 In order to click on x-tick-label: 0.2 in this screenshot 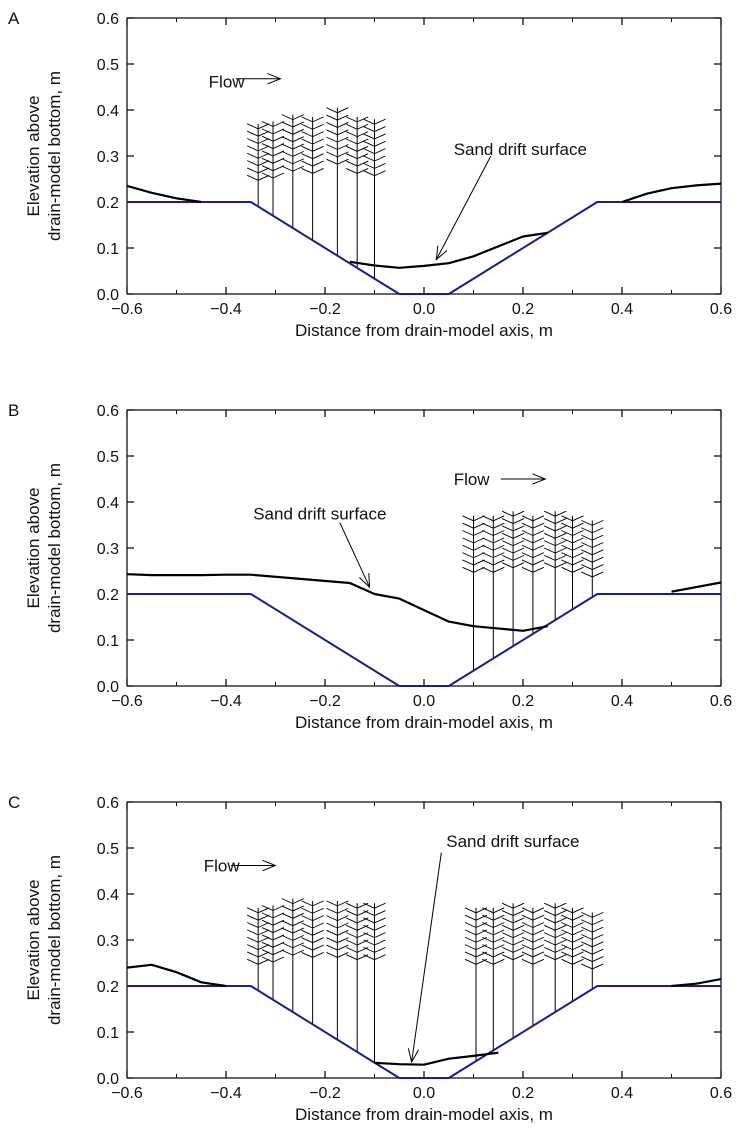, I will do `click(523, 701)`.